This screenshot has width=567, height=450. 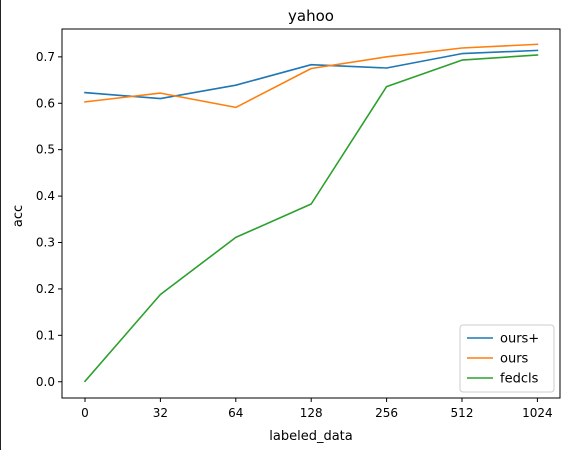 I want to click on legend-label: ours, so click(x=514, y=359).